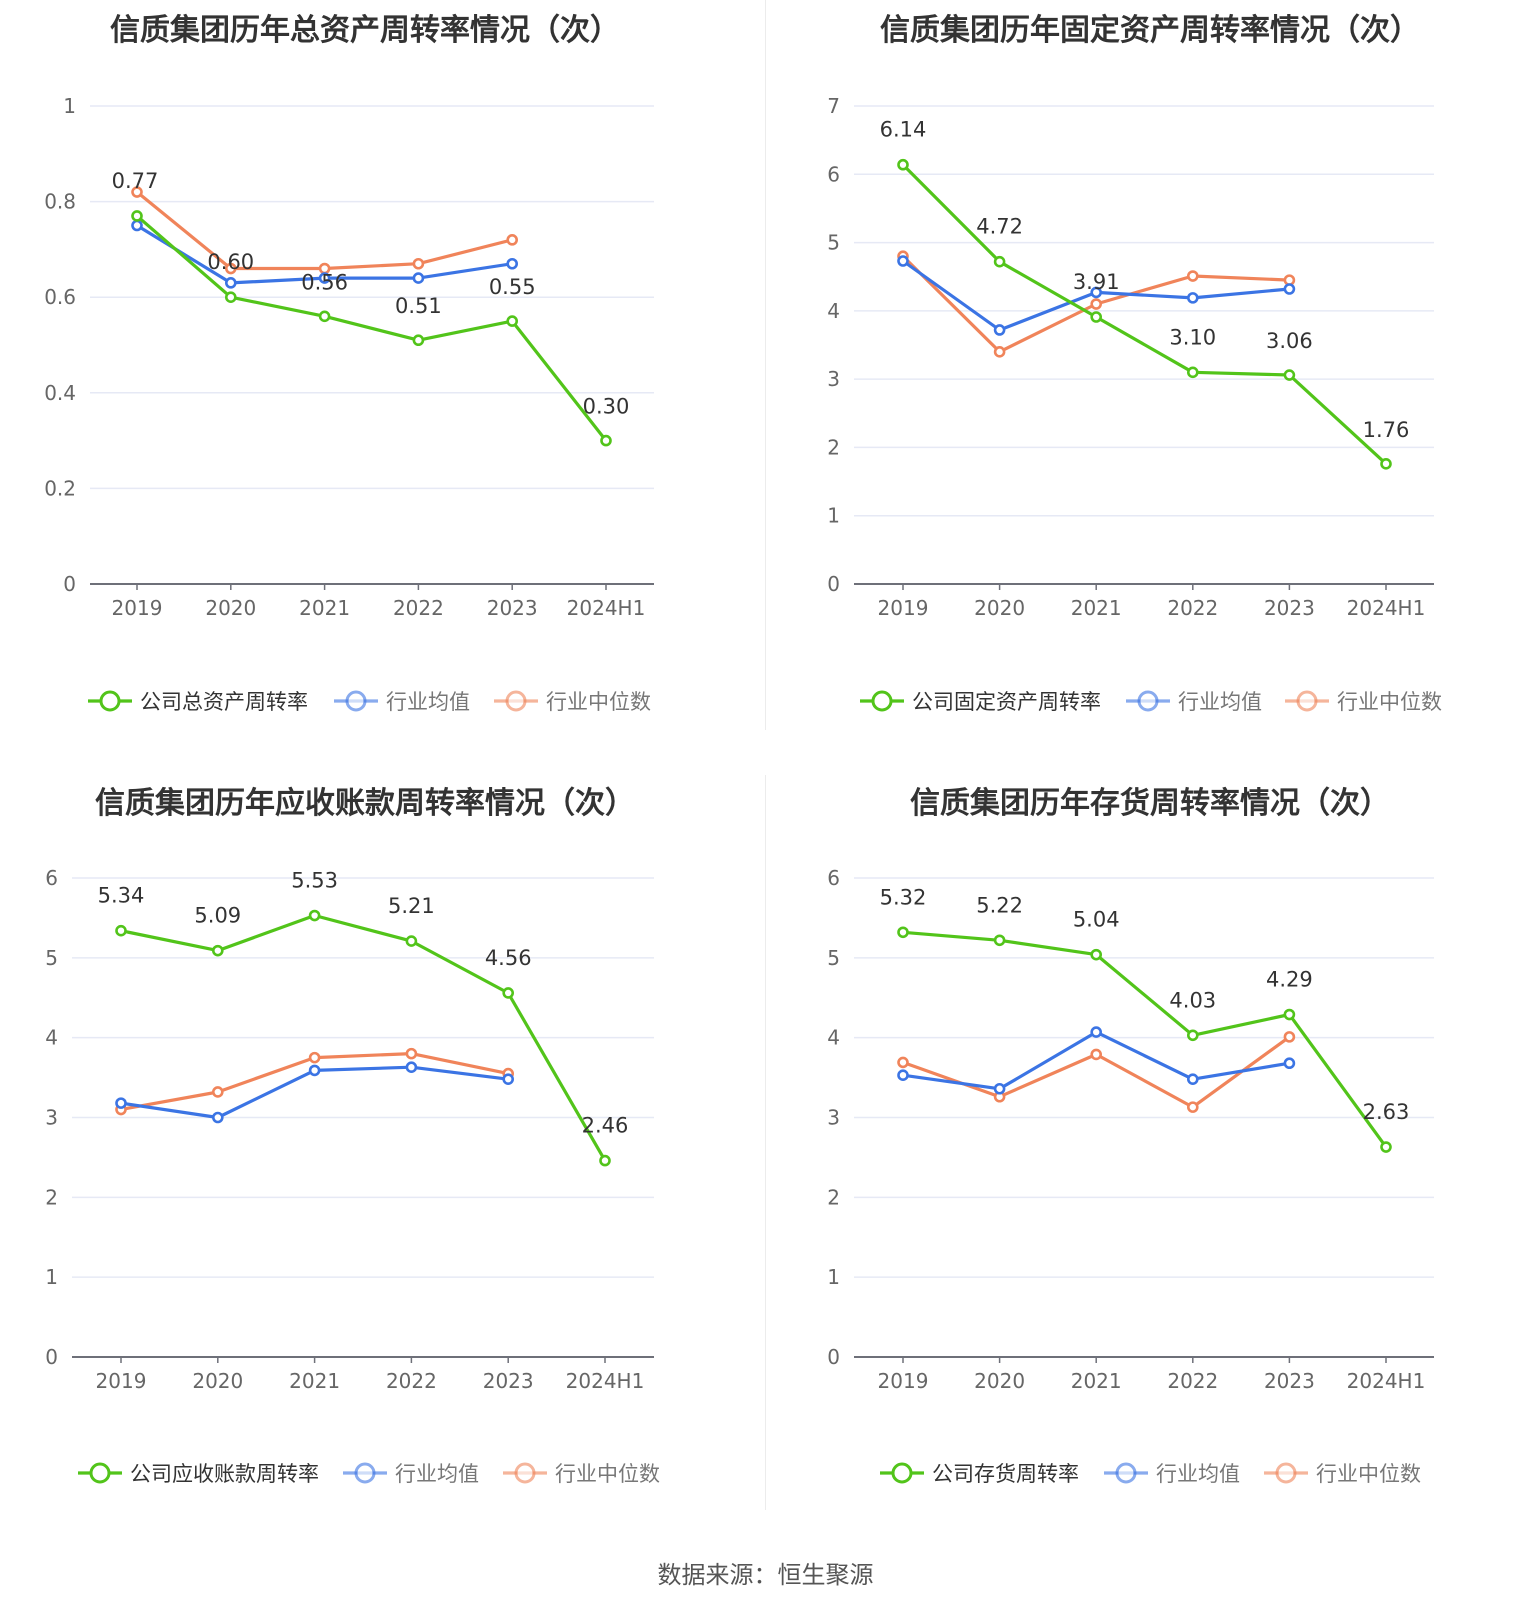 The height and width of the screenshot is (1603, 1531). Describe the element at coordinates (605, 1126) in the screenshot. I see `data-label: 2.46` at that location.